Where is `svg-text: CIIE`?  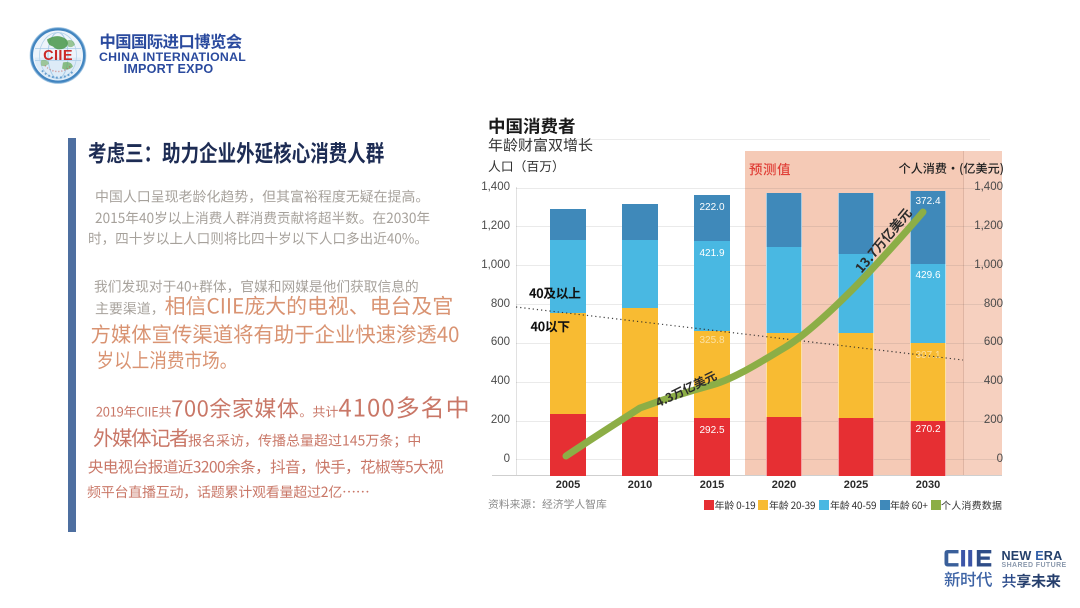
svg-text: CIIE is located at coordinates (58, 56).